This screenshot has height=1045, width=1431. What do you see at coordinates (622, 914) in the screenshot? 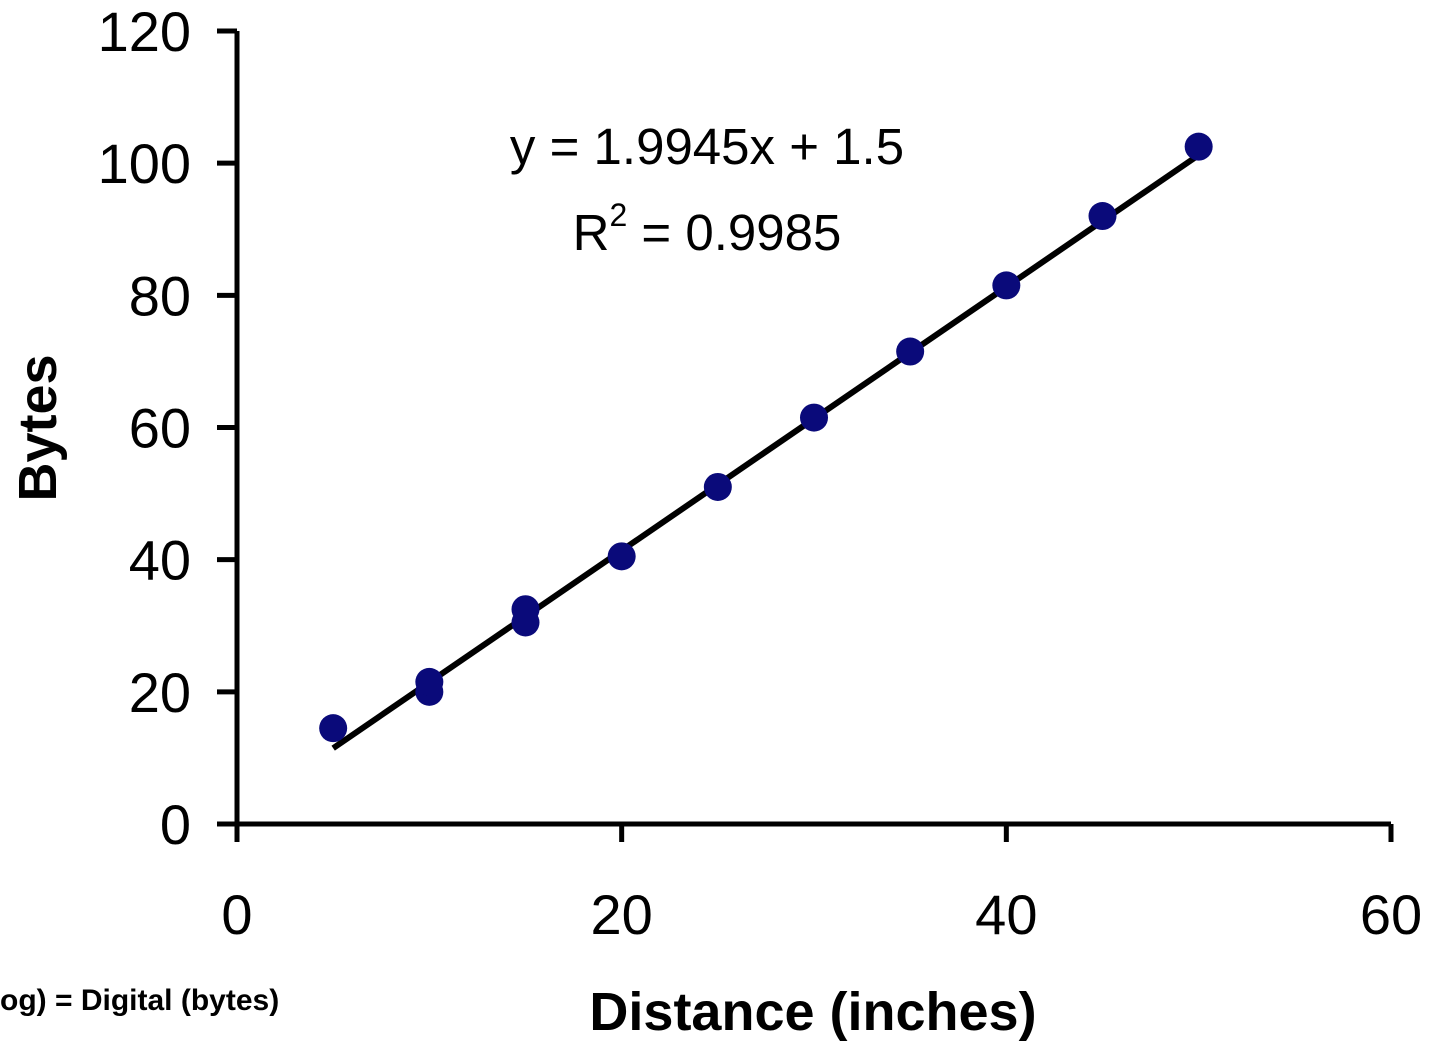
I see `x-tick-label: 20` at bounding box center [622, 914].